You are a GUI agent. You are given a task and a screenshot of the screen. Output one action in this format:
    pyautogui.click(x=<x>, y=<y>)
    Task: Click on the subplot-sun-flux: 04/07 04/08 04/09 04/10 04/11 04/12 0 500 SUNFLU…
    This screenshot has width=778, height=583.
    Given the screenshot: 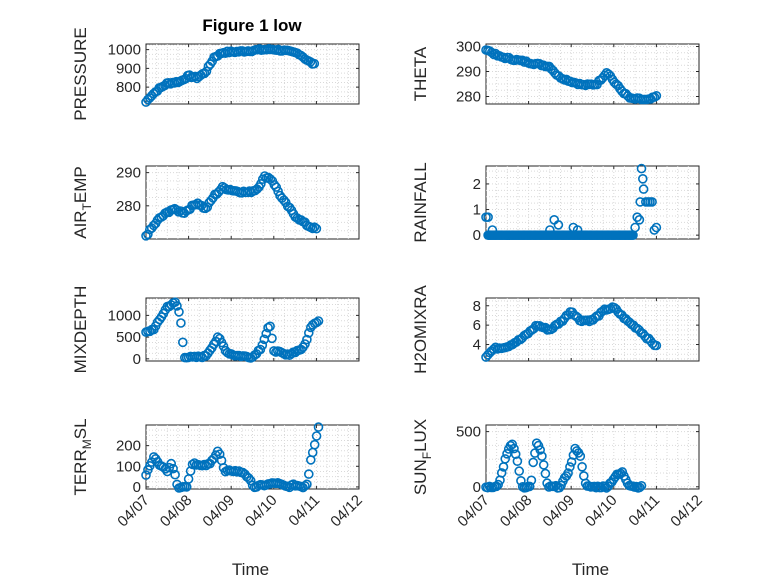 What is the action you would take?
    pyautogui.click(x=558, y=499)
    